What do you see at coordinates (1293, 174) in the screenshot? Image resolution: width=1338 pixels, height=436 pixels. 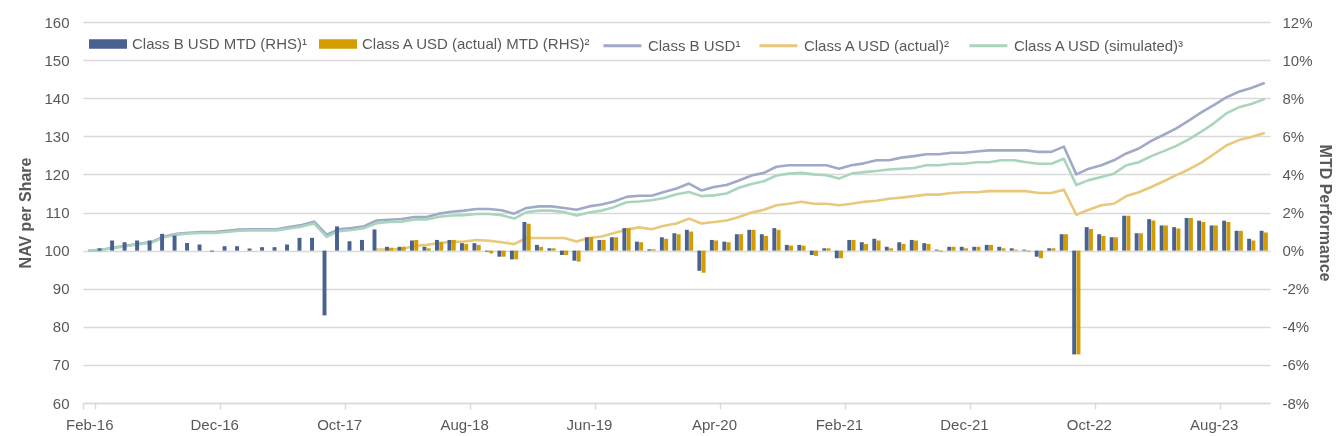 I see `y2-tick-label: 4%` at bounding box center [1293, 174].